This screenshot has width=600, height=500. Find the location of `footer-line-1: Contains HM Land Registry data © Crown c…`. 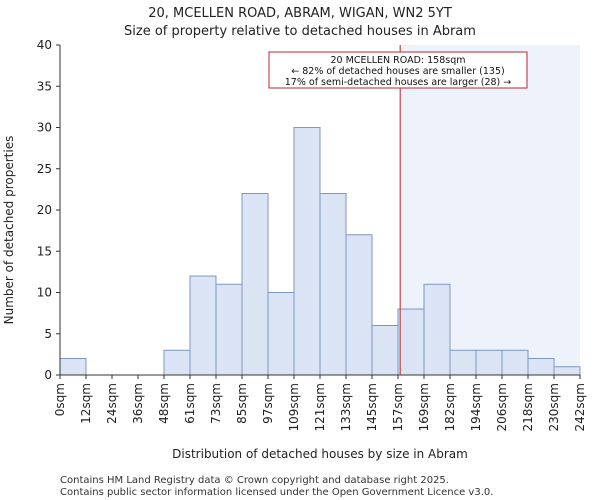

footer-line-1: Contains HM Land Registry data © Crown c… is located at coordinates (254, 480).